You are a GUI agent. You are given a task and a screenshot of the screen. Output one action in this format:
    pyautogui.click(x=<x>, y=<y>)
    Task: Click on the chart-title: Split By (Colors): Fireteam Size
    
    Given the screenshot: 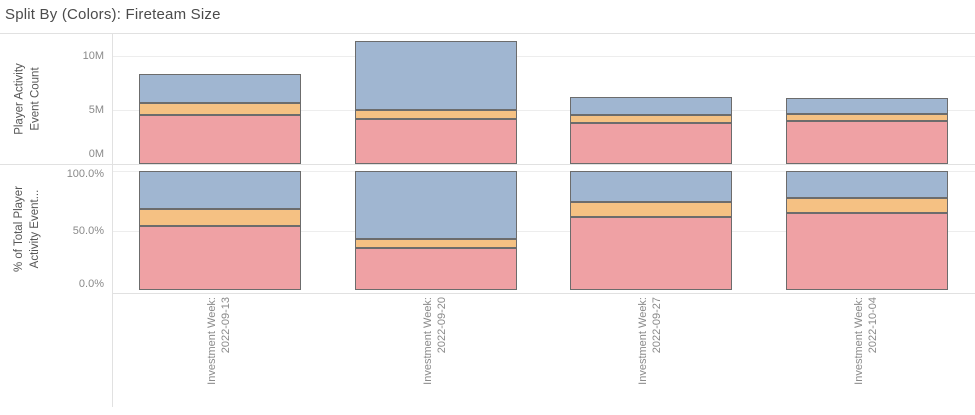 What is the action you would take?
    pyautogui.click(x=113, y=14)
    